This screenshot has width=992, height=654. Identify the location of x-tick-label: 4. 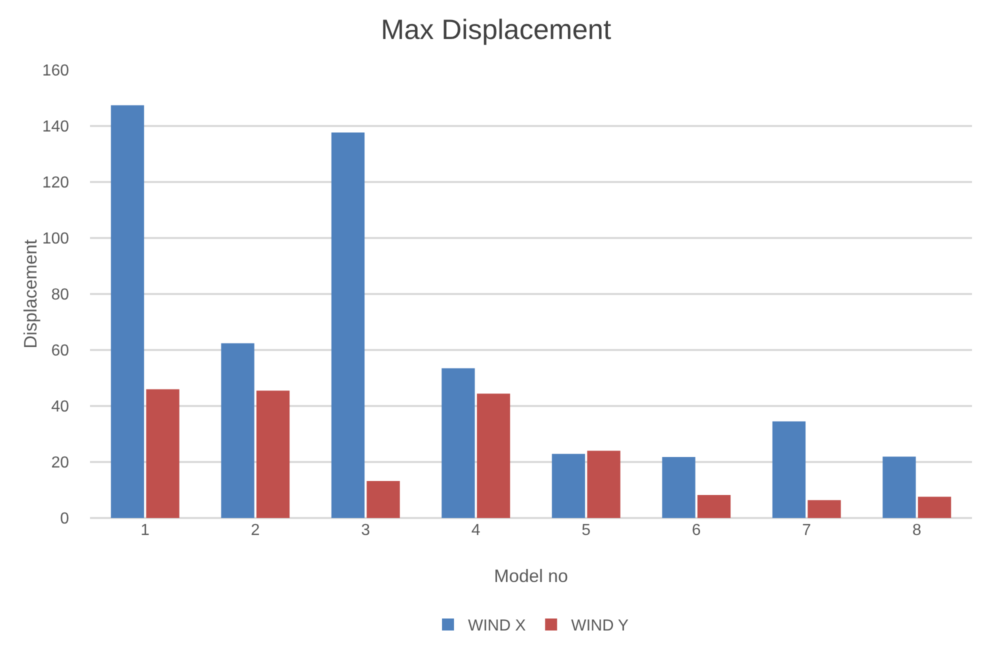
(475, 530).